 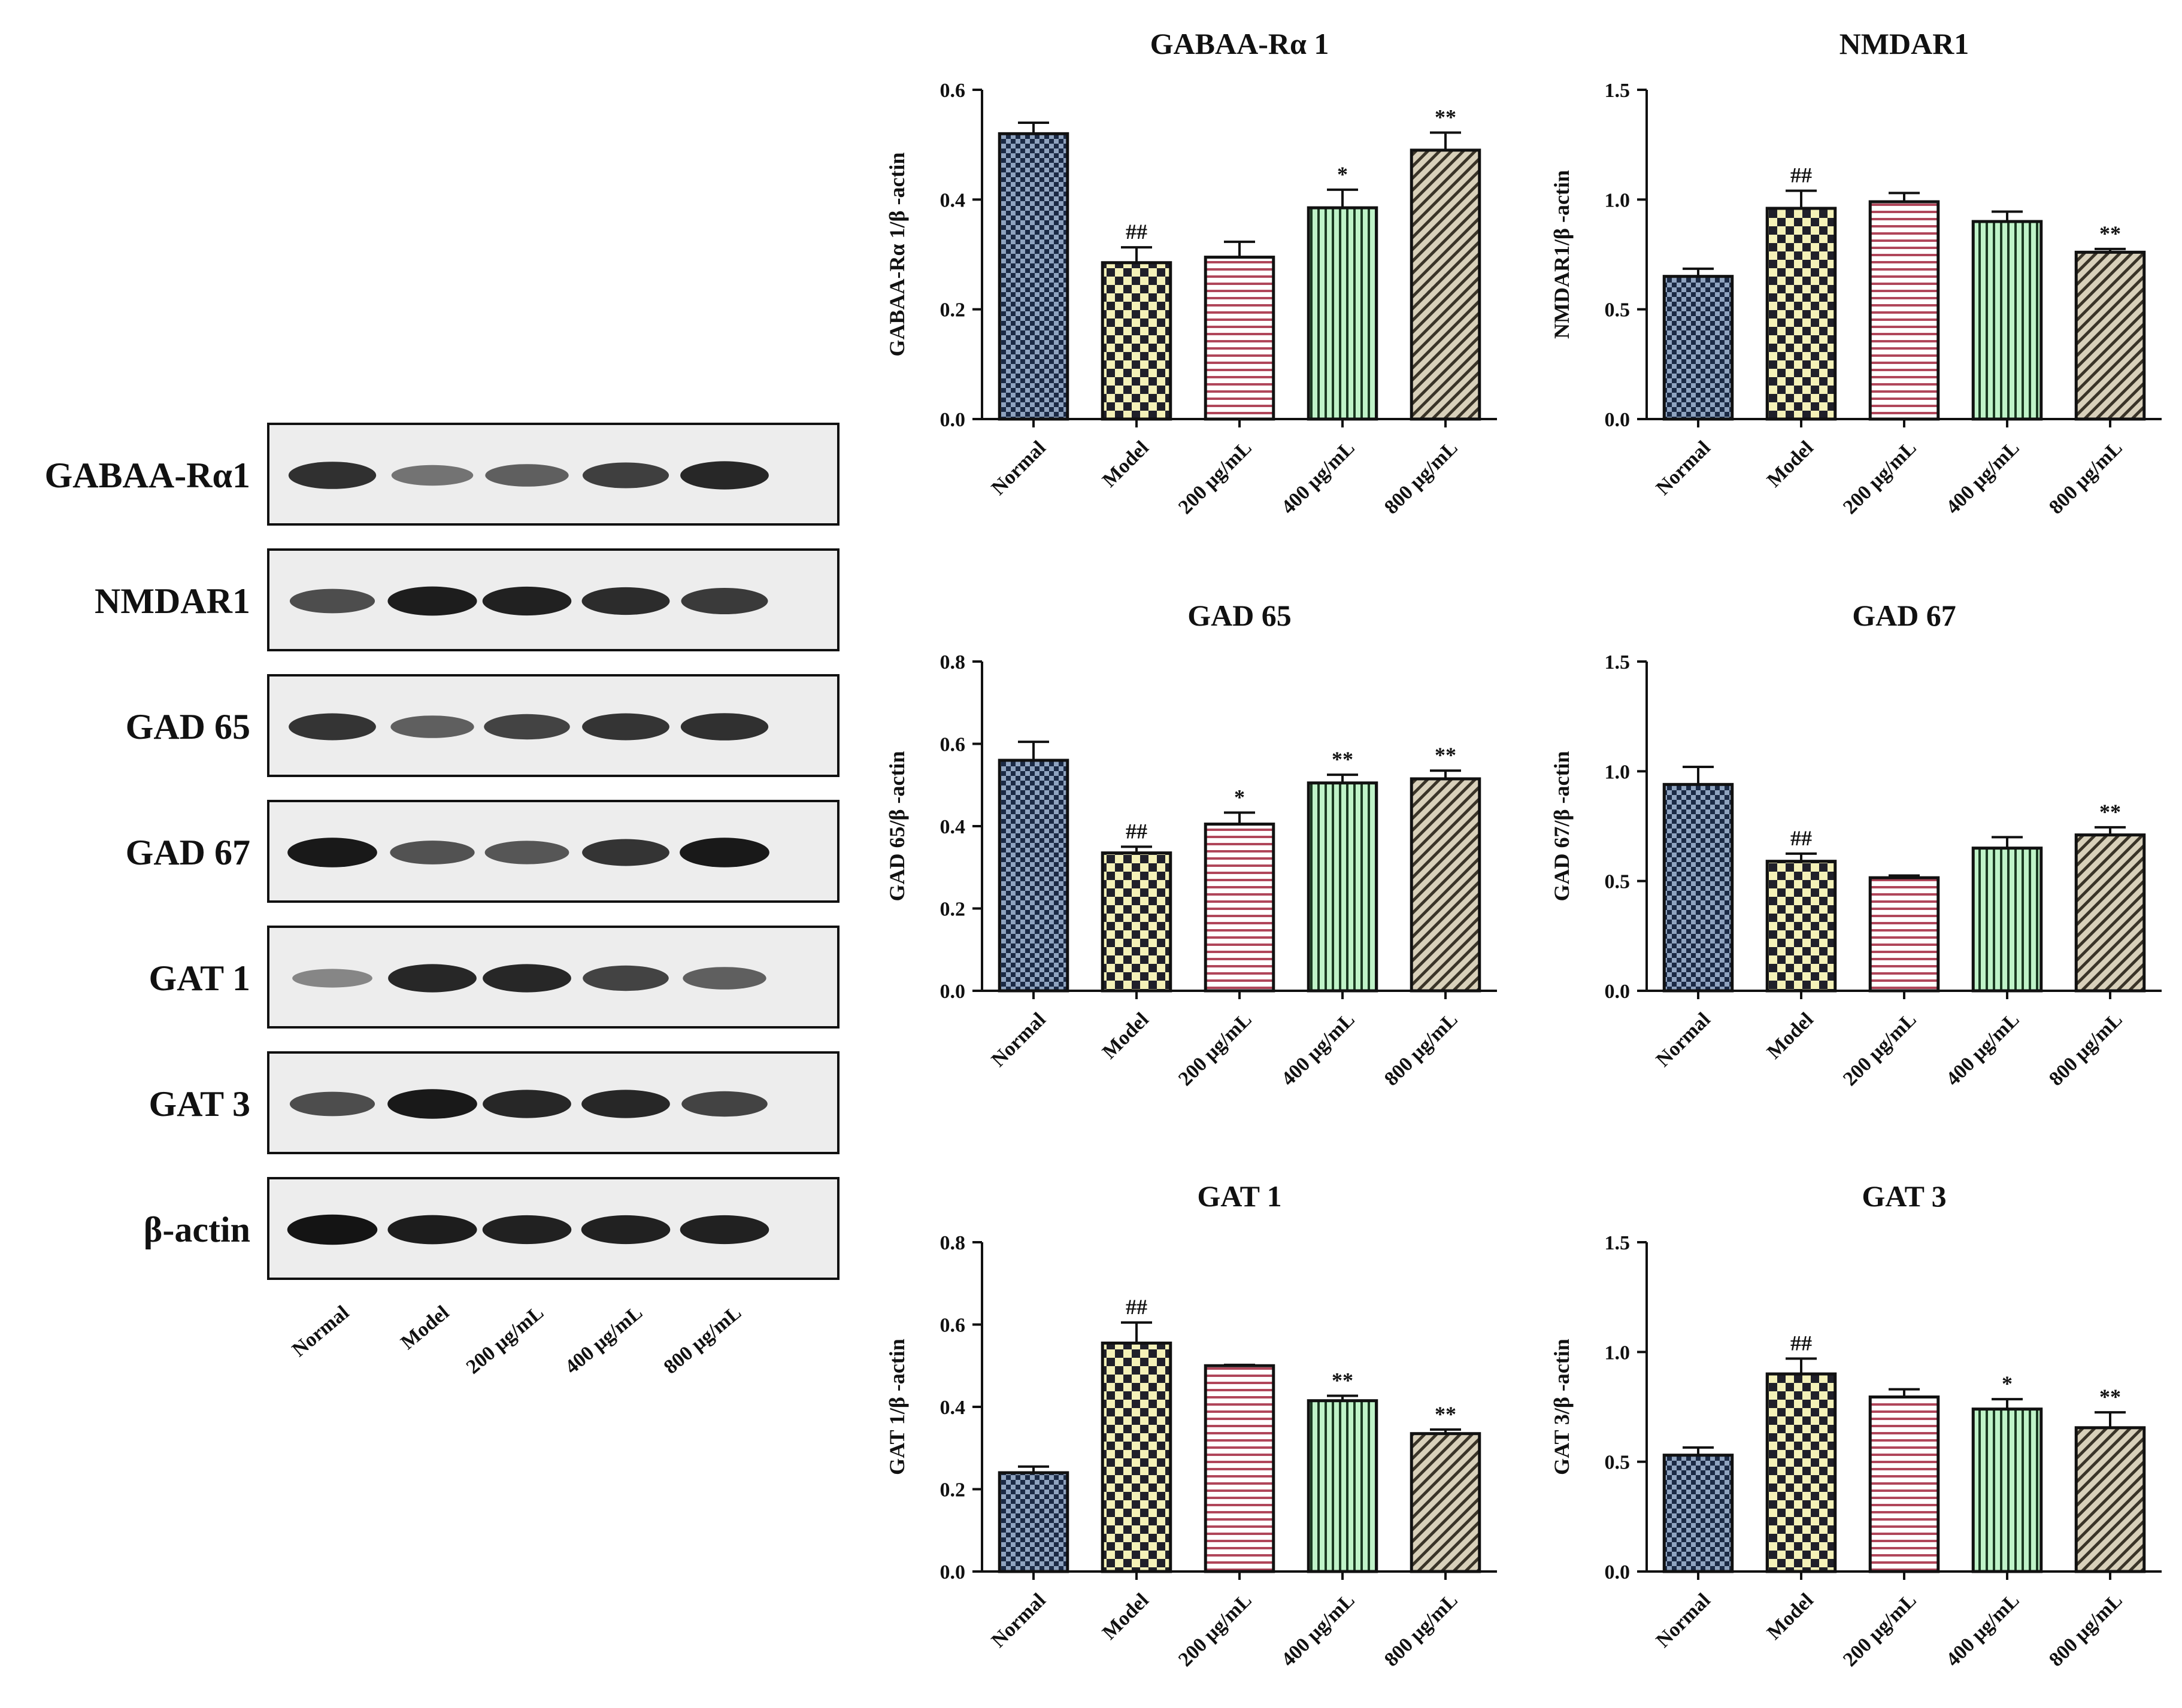 I want to click on y-tick-label: 0.8, so click(x=953, y=1243).